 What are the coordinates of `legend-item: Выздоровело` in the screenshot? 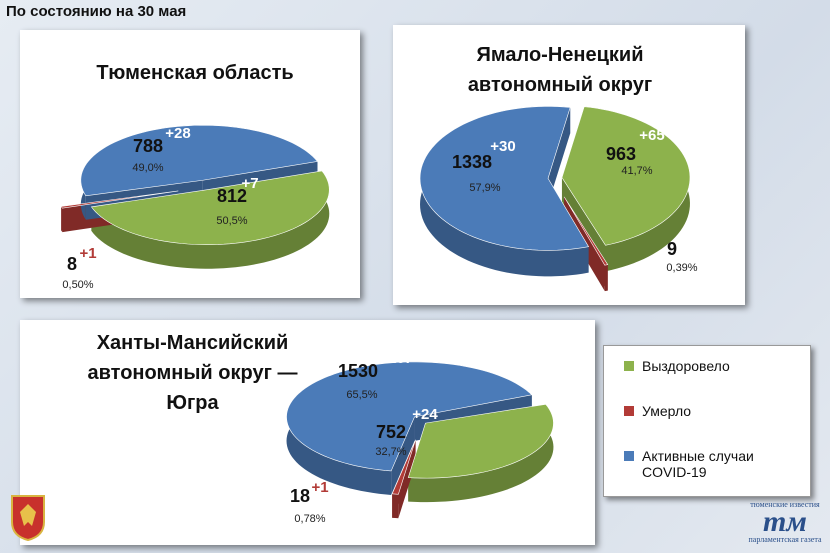 It's located at (709, 366).